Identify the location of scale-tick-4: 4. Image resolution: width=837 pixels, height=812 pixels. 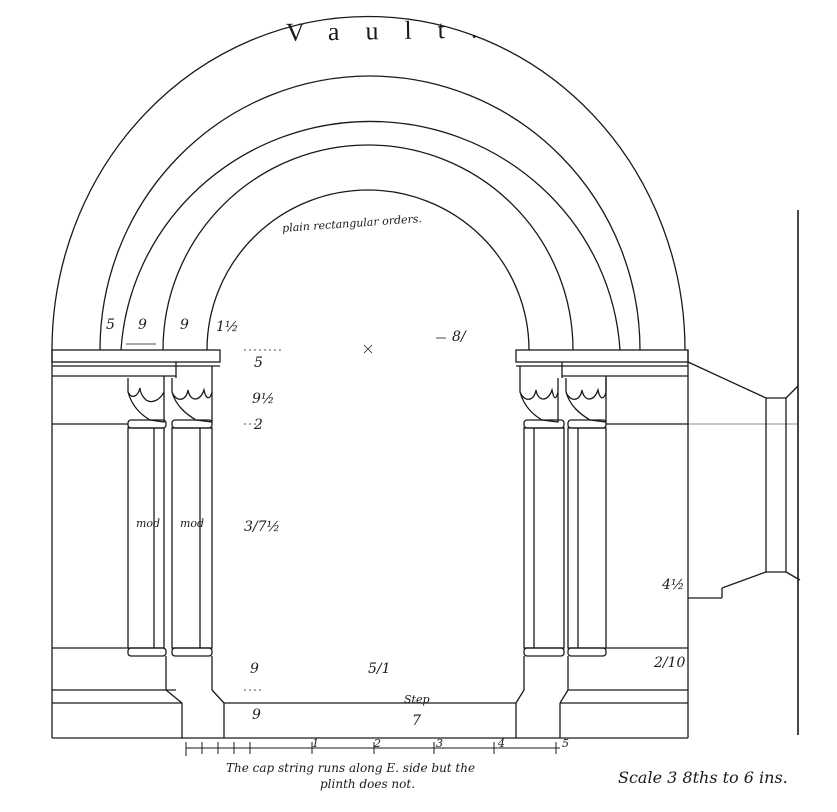
(501, 743).